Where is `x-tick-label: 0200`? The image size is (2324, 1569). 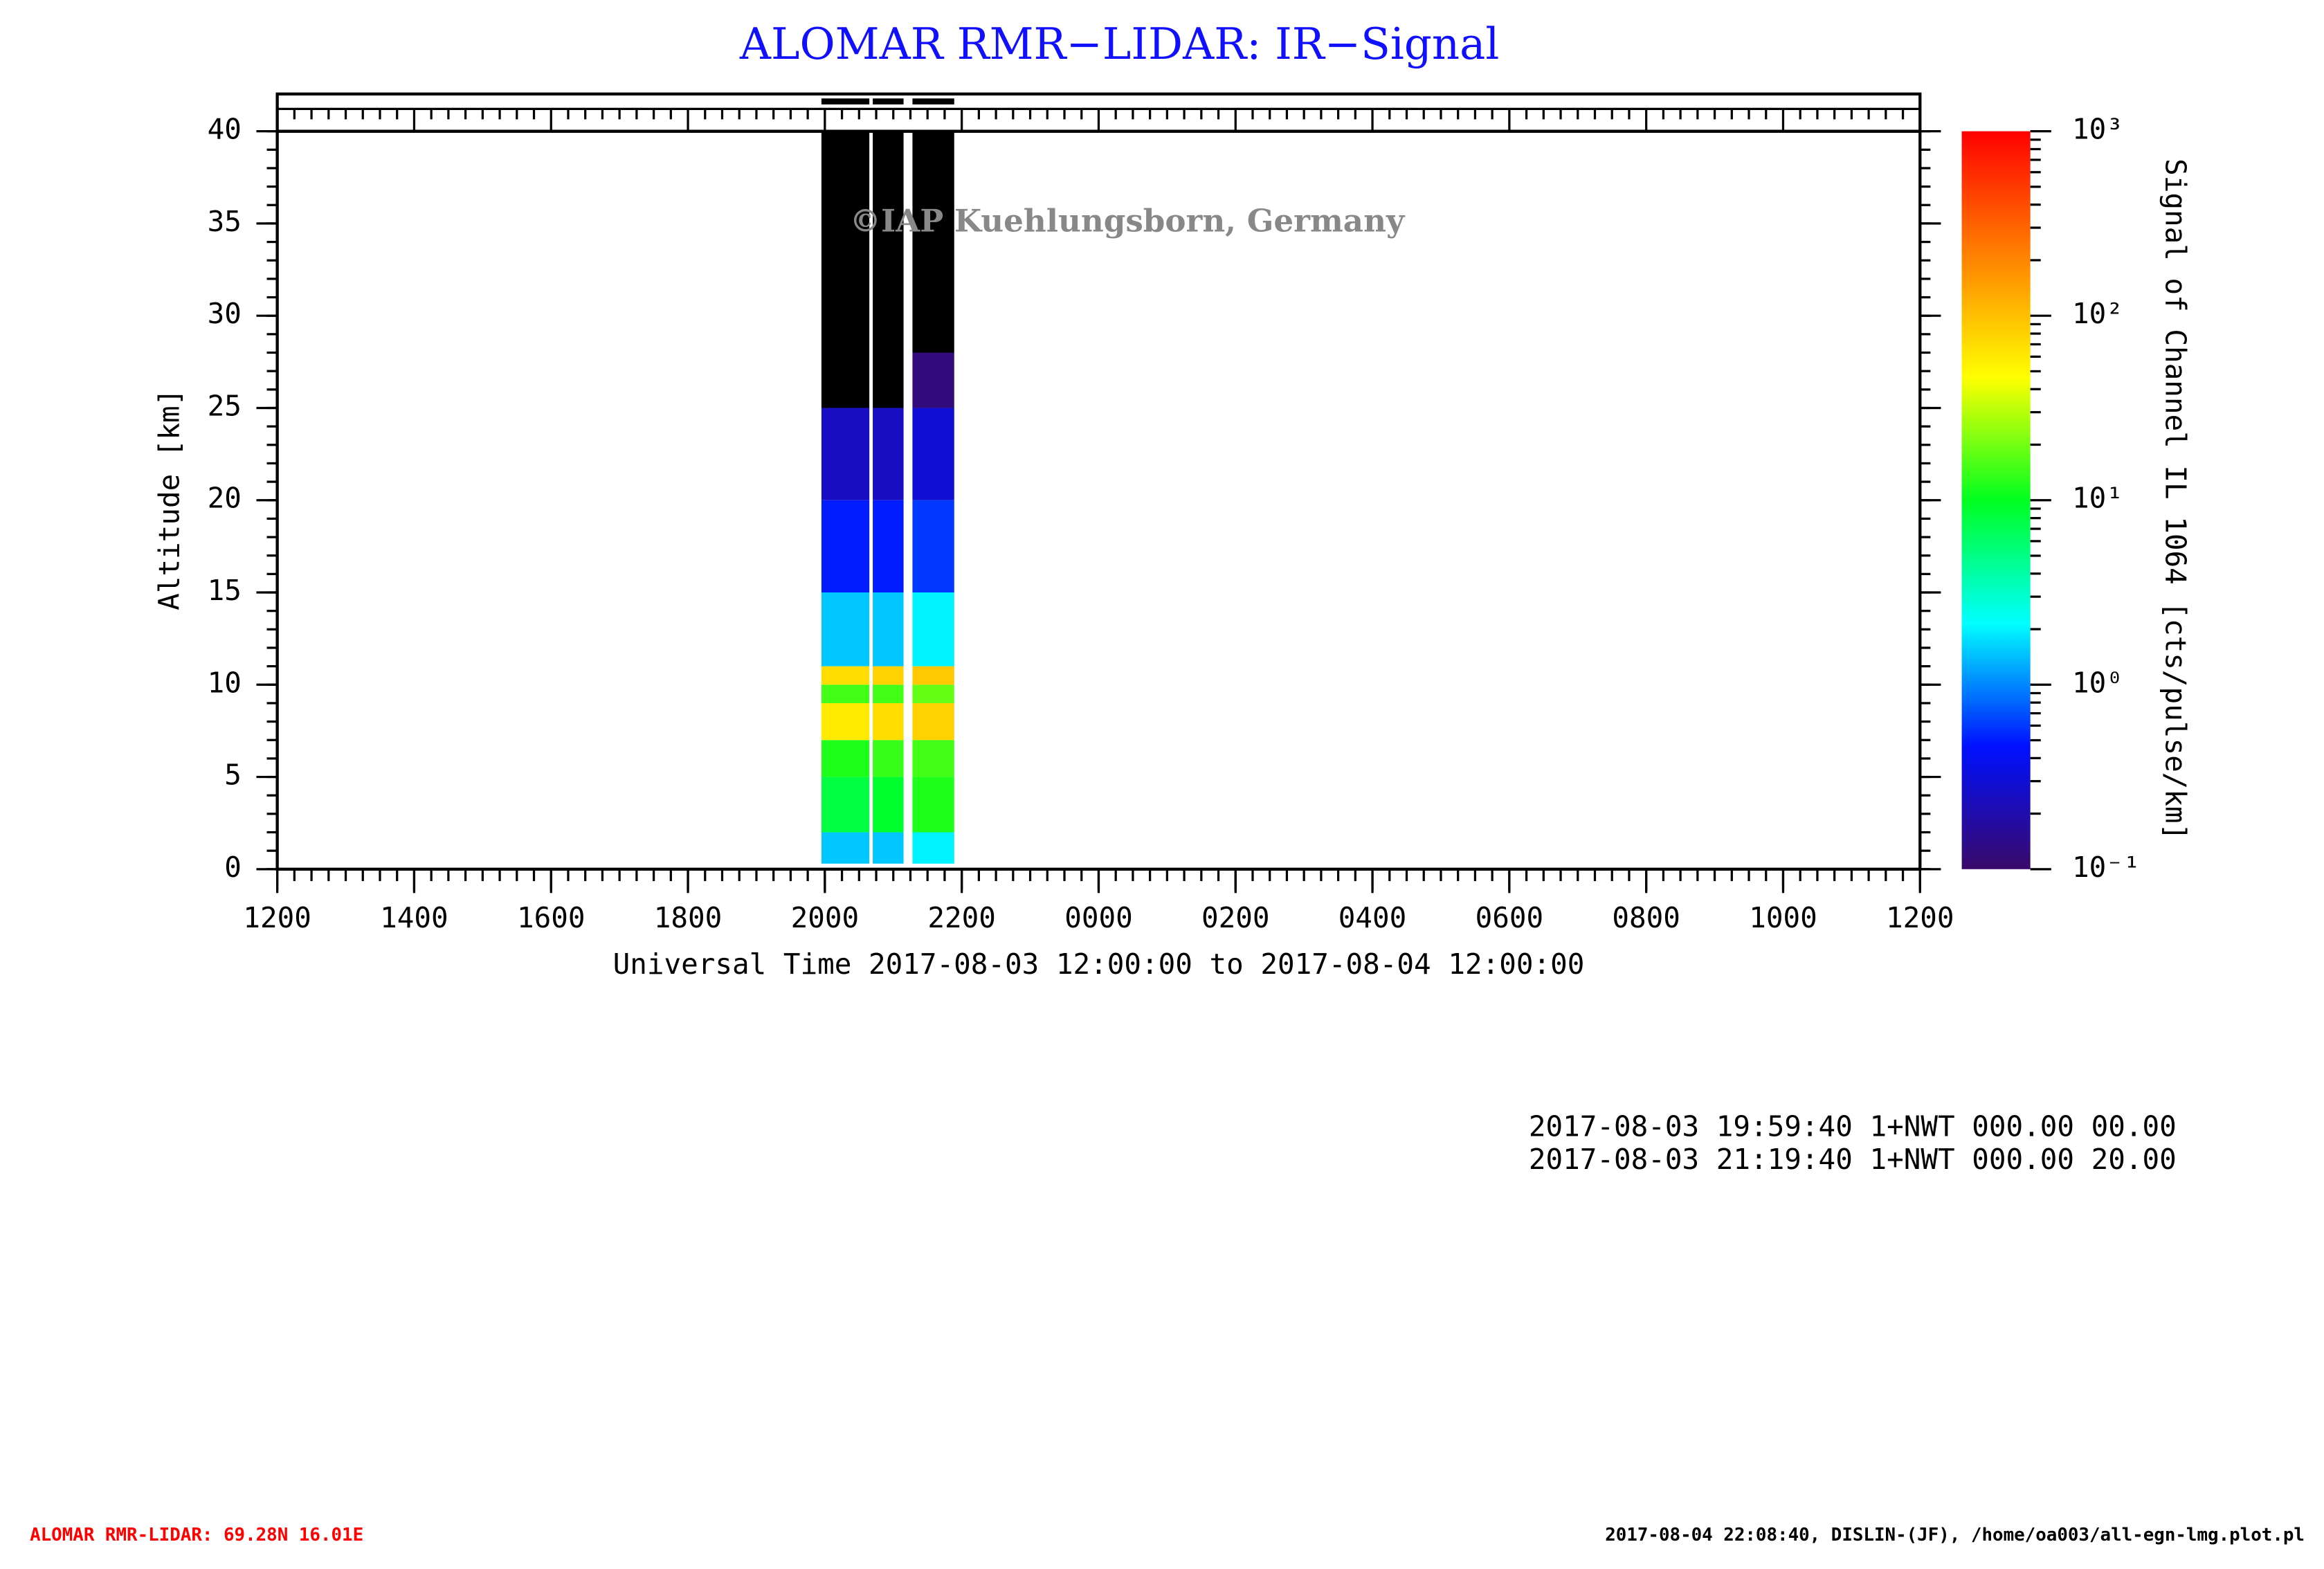
x-tick-label: 0200 is located at coordinates (1235, 917).